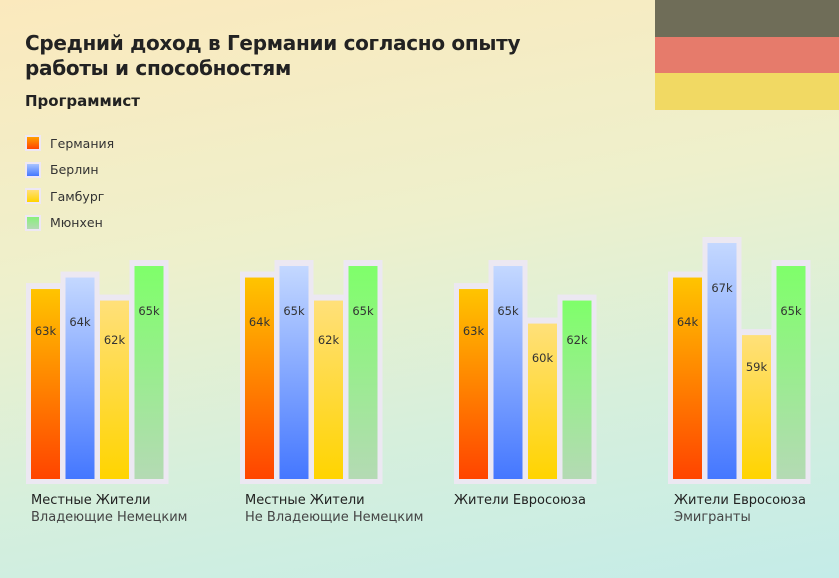 This screenshot has width=839, height=578. I want to click on bar-value-label: 60k, so click(543, 358).